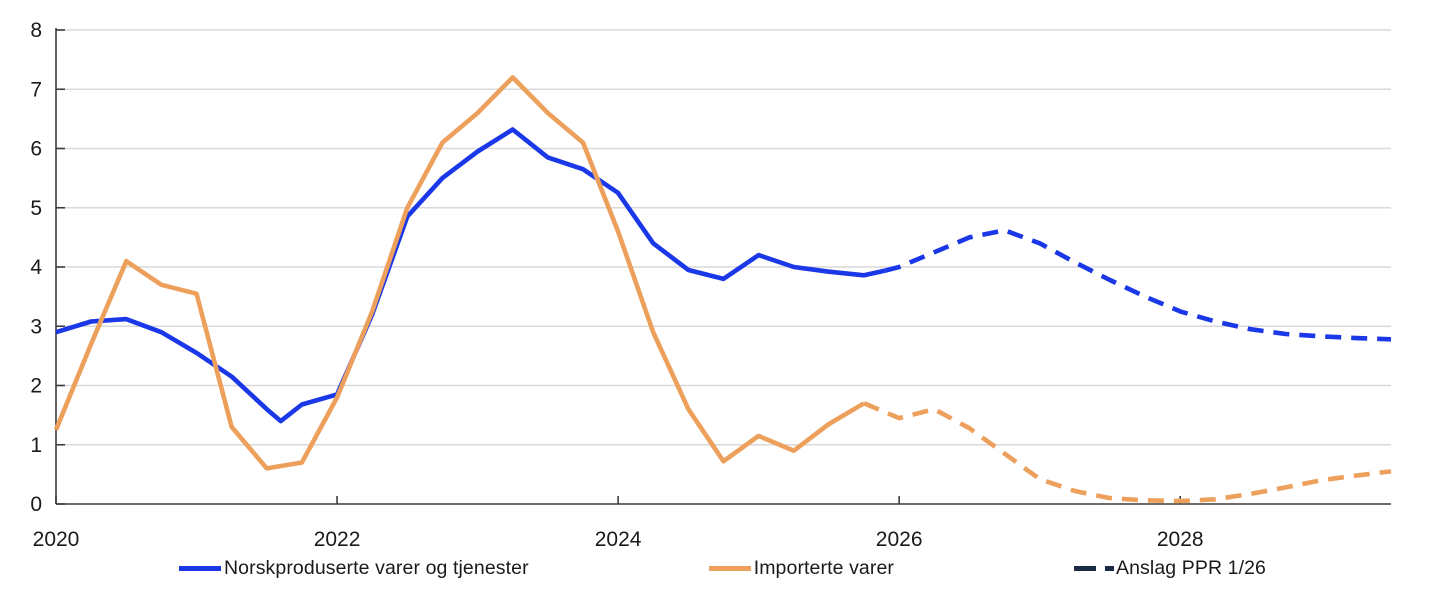 This screenshot has height=603, width=1445. What do you see at coordinates (199, 568) in the screenshot?
I see `legend-swatch-blue-line` at bounding box center [199, 568].